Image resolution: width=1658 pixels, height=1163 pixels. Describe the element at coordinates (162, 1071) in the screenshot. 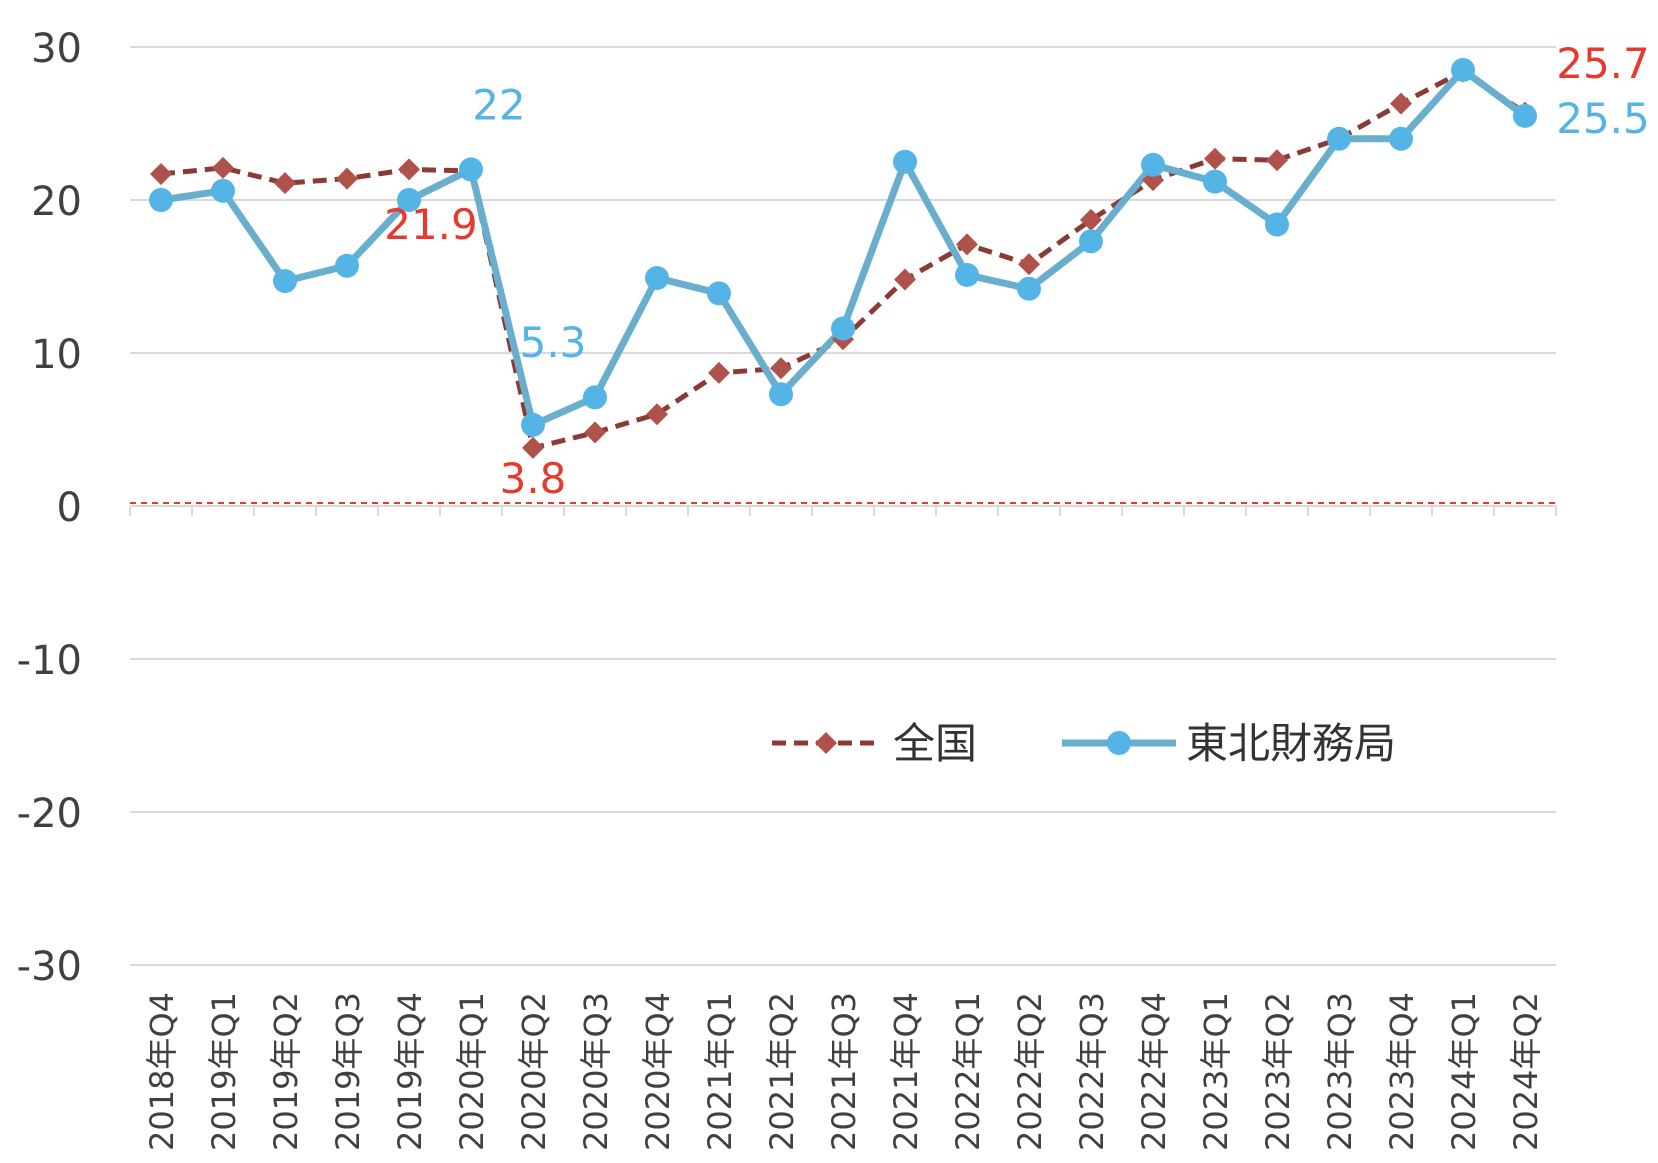

I see `x-tick-label: 2018年Q4` at that location.